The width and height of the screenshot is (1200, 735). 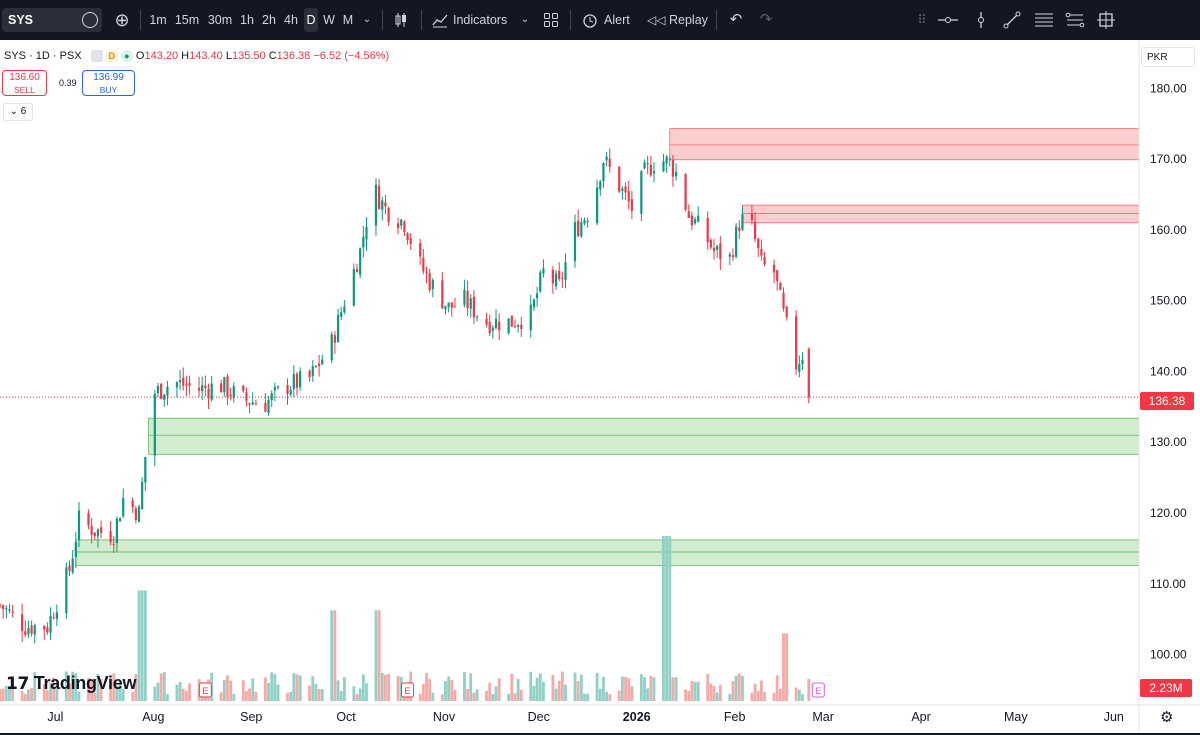 What do you see at coordinates (656, 20) in the screenshot?
I see `replay-rewind-icon: ◁◁` at bounding box center [656, 20].